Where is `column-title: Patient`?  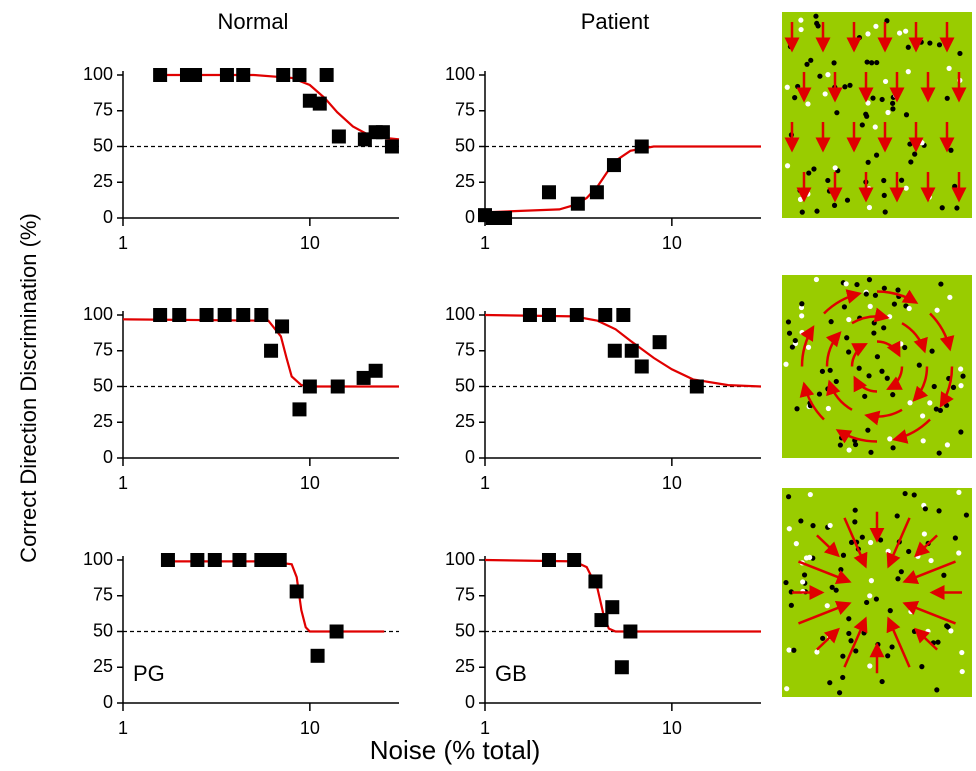
column-title: Patient is located at coordinates (615, 21).